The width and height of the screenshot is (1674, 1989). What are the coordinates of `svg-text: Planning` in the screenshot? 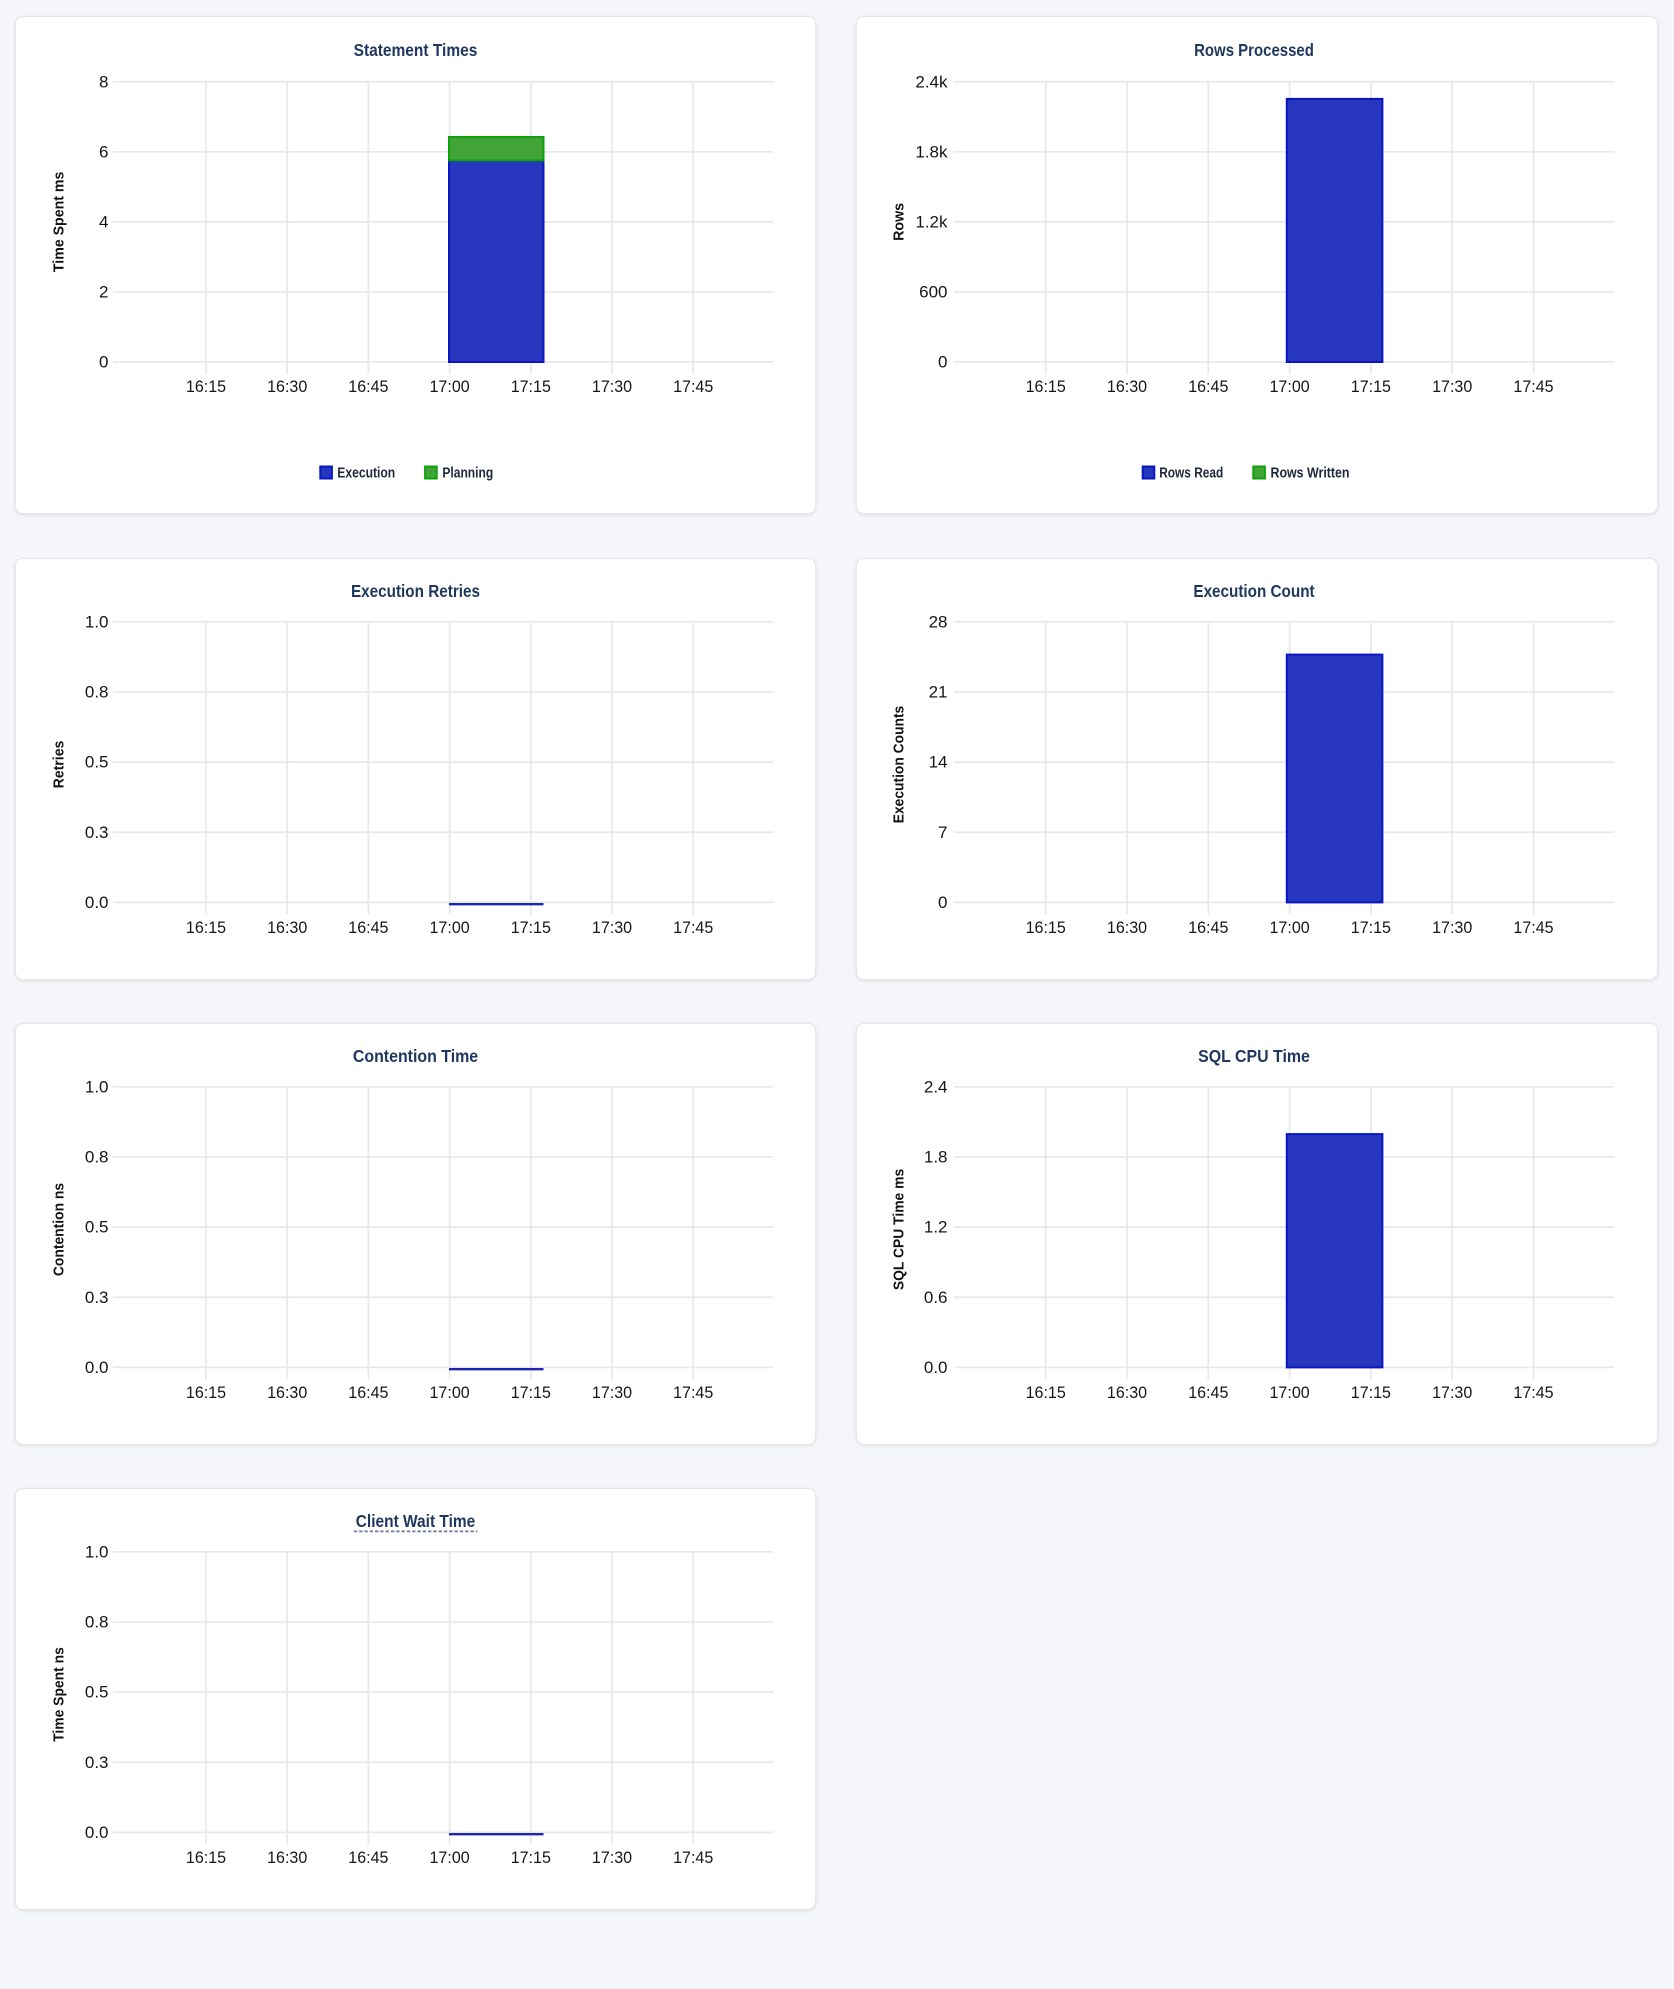 It's located at (467, 474).